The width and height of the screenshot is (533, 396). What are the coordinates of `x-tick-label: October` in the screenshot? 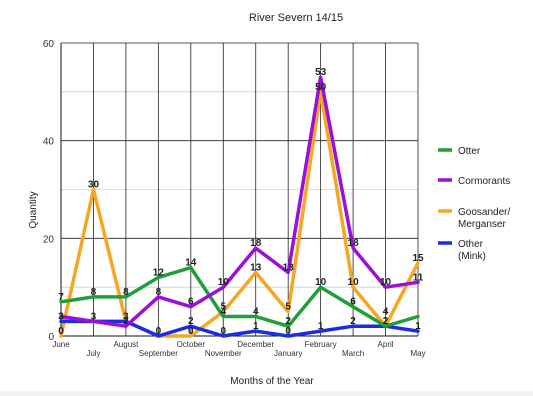 It's located at (191, 344).